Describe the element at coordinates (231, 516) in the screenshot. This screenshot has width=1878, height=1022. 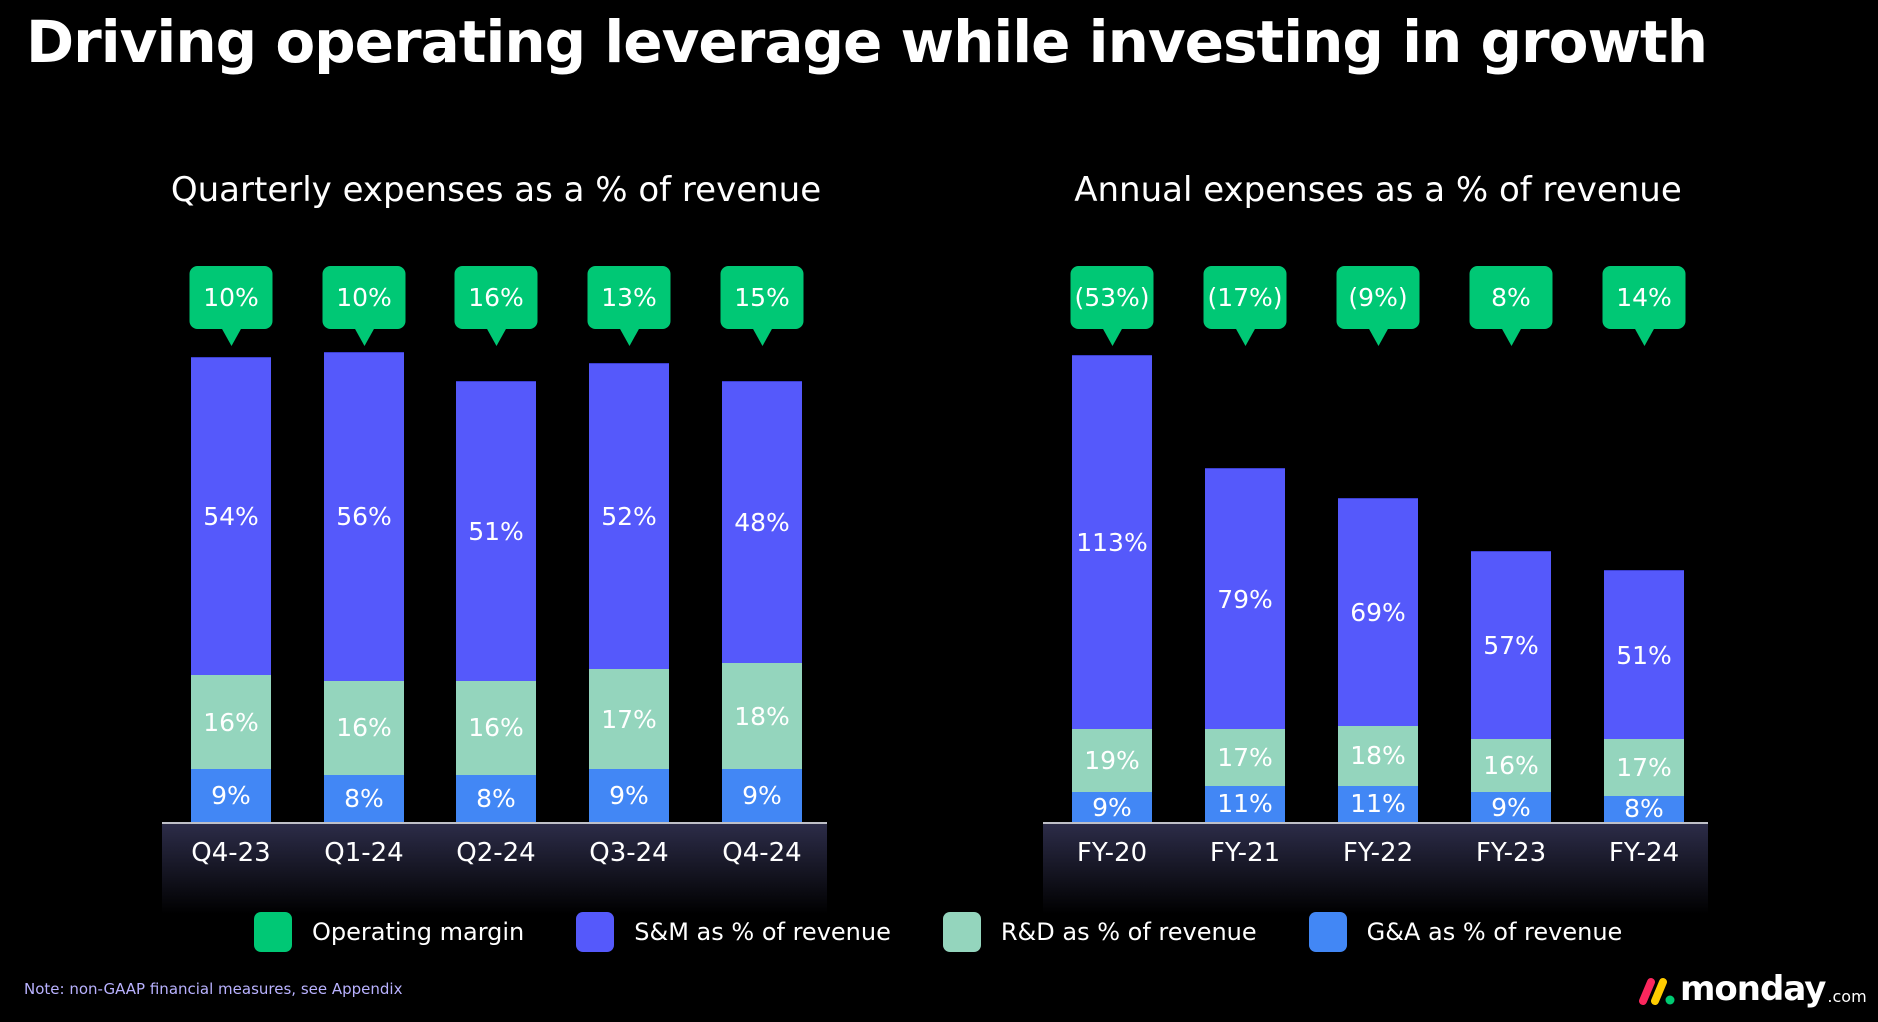
I see `quarterly-bar-sm: 54%` at that location.